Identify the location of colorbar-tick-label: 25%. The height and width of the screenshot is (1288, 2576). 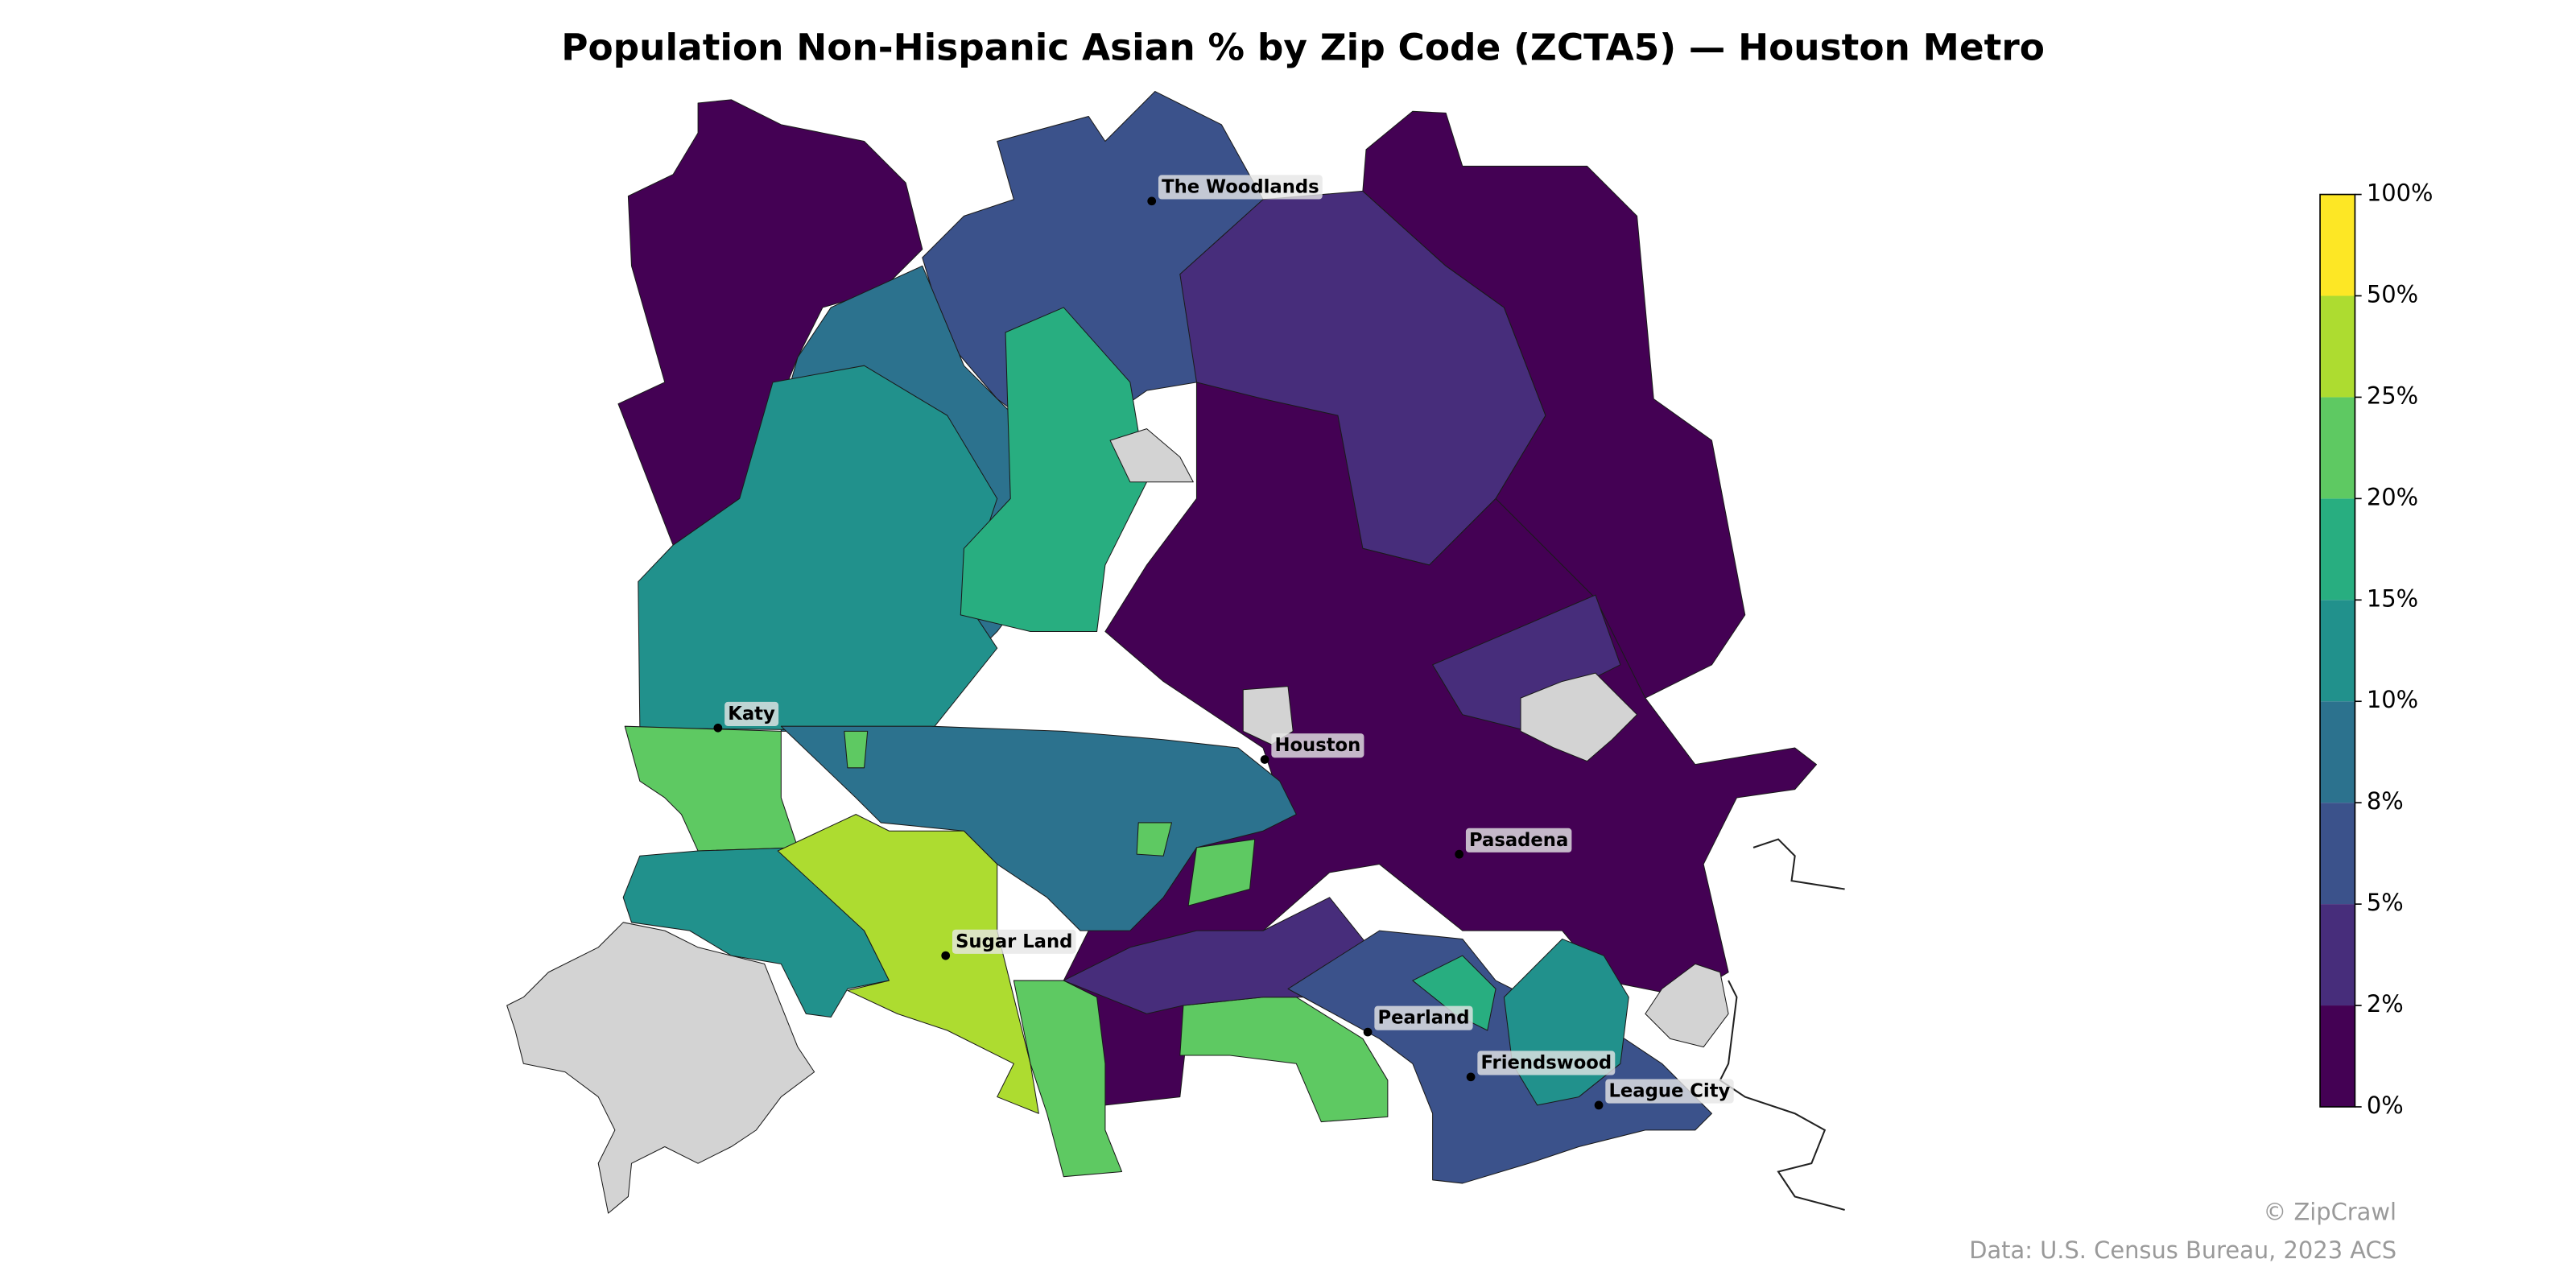
(2392, 395).